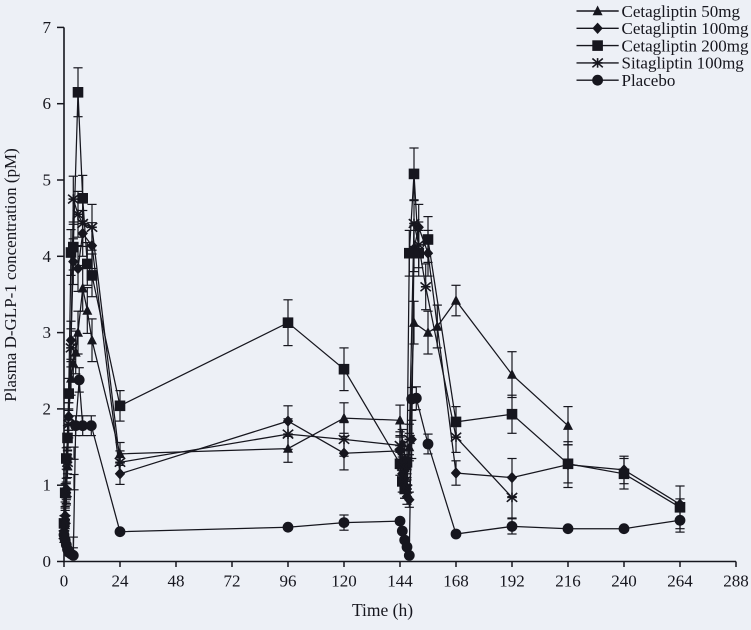  I want to click on svg-text: Cetagliptin 200mg, so click(686, 45).